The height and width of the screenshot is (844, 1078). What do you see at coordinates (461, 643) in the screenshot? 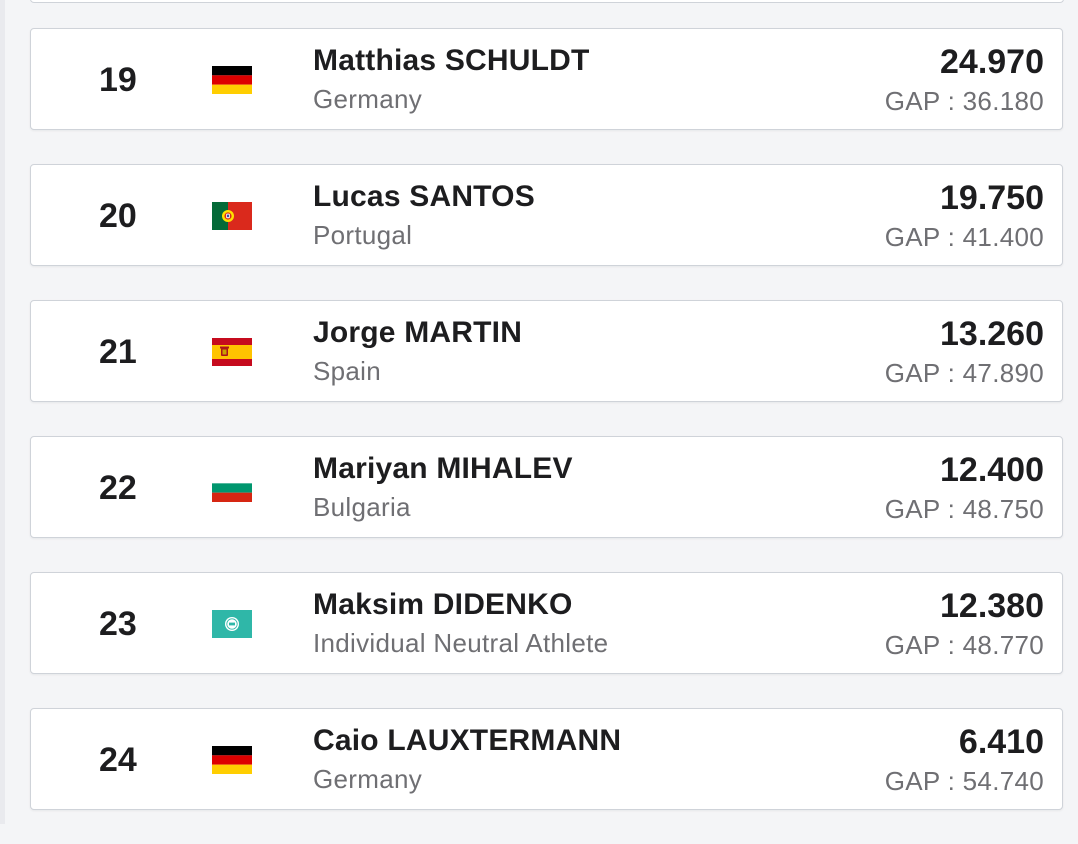
I see `athlete-country: Individual Neutral Athlete` at bounding box center [461, 643].